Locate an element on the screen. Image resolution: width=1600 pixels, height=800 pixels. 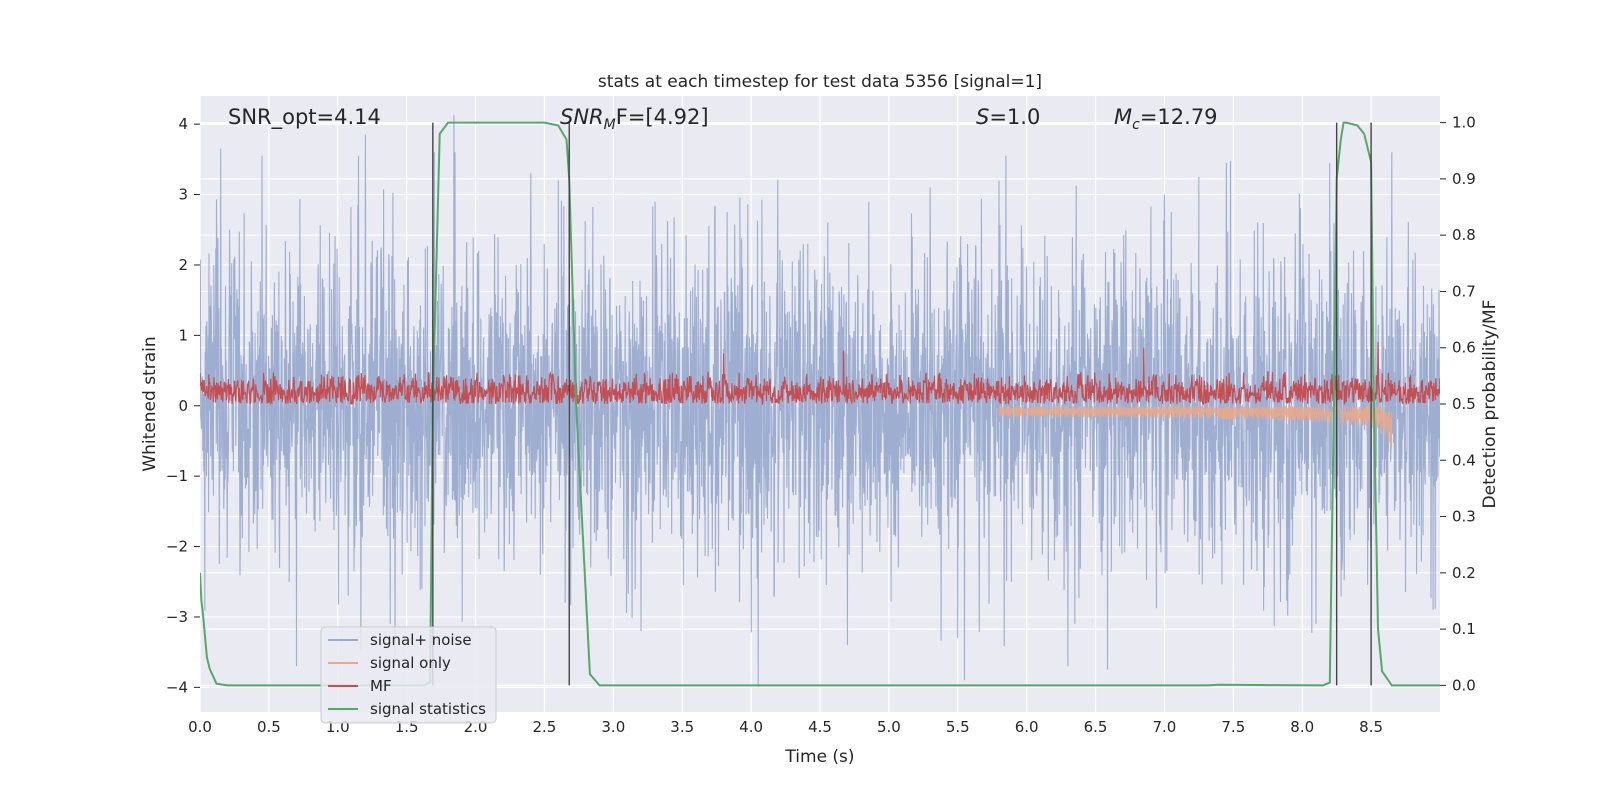
y2-tick-label: 0.7 is located at coordinates (1464, 291).